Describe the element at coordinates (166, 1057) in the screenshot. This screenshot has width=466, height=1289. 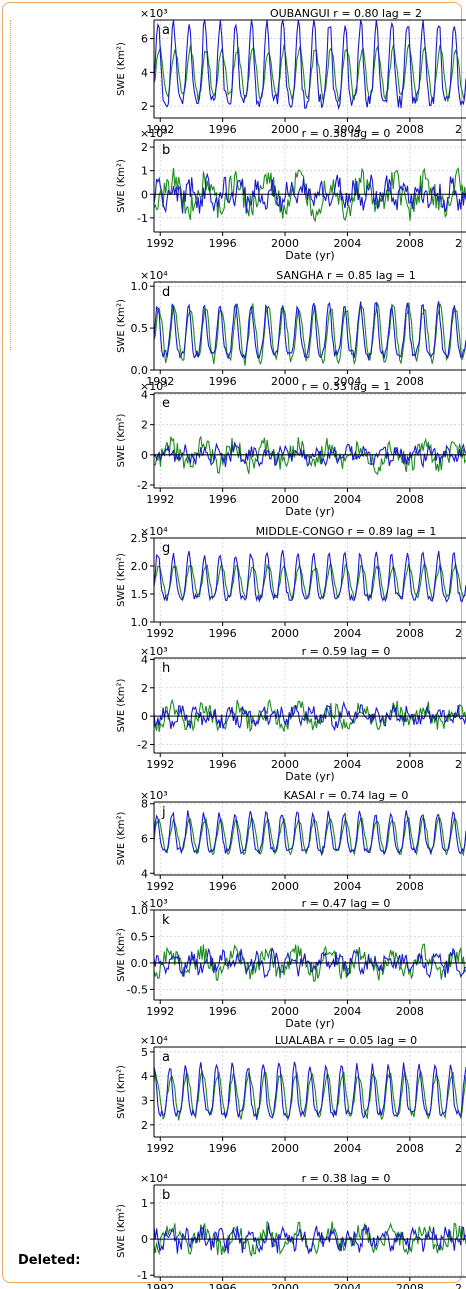
I see `panel-letter: a` at that location.